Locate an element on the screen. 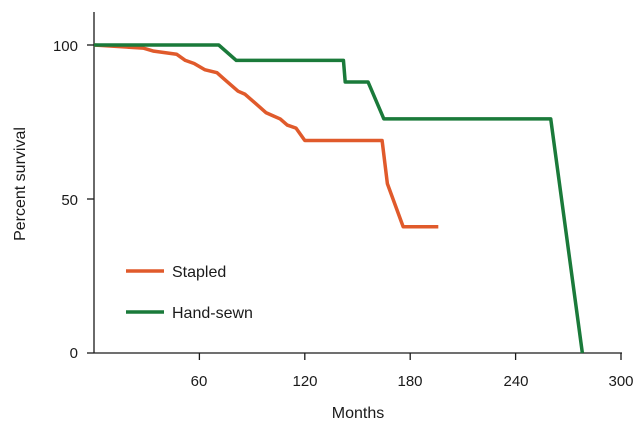 The height and width of the screenshot is (425, 638). legend-label-stapled: Stapled is located at coordinates (199, 272).